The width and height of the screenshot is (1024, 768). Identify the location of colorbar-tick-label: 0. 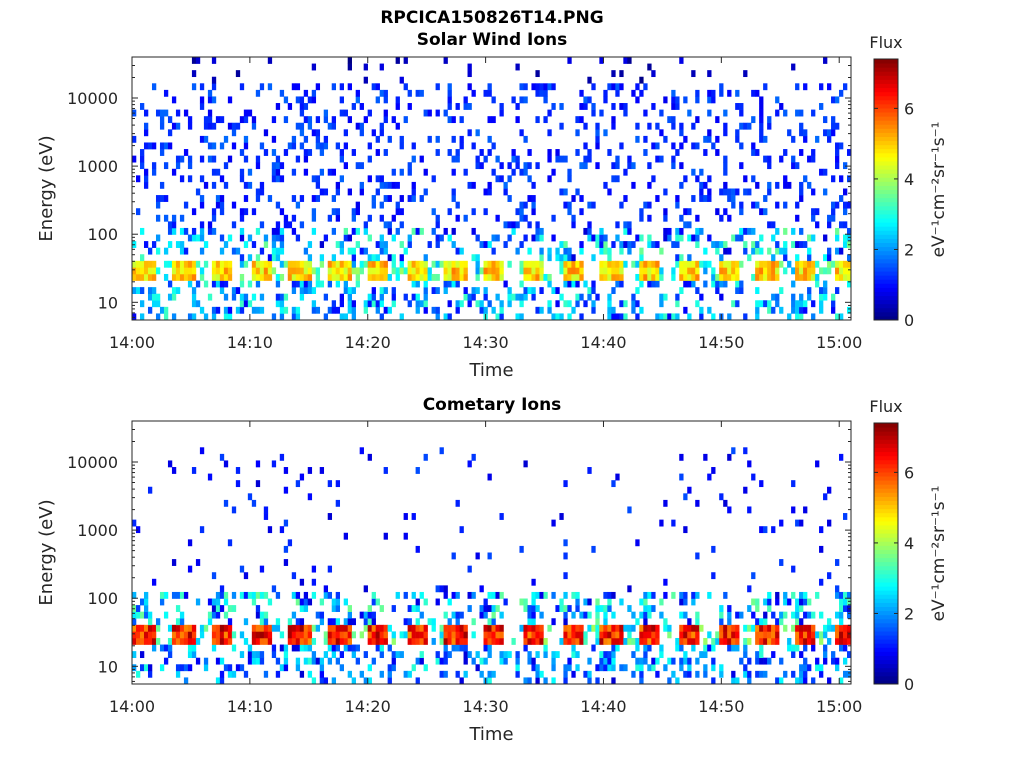
(909, 320).